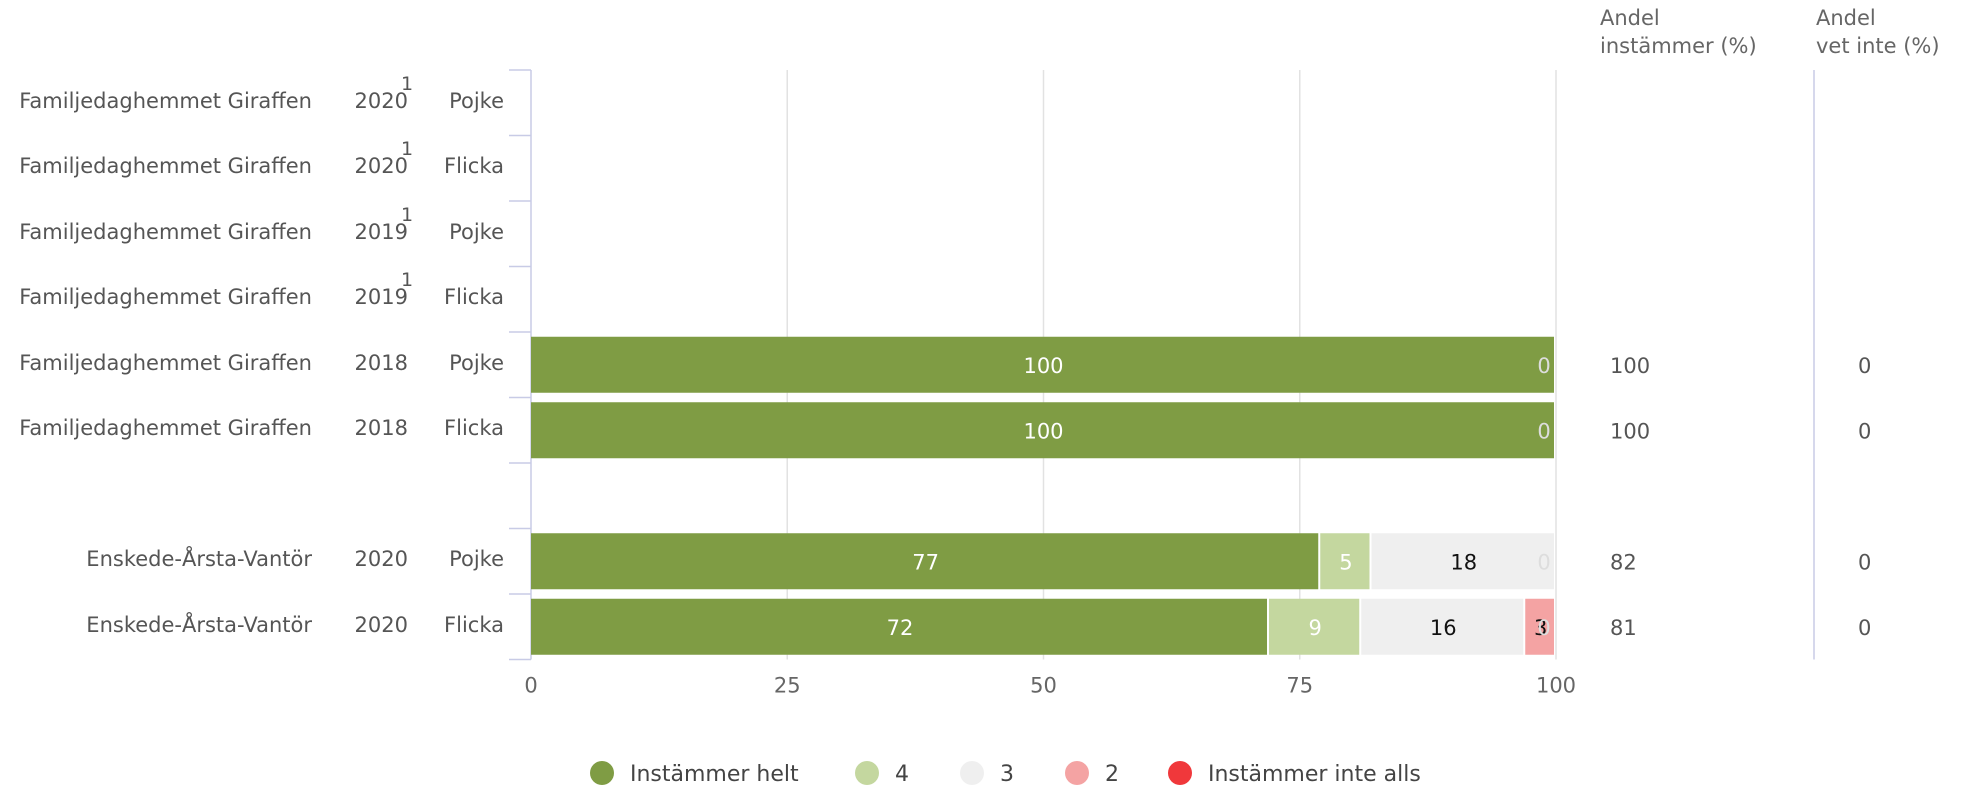 The height and width of the screenshot is (792, 1980). What do you see at coordinates (1678, 32) in the screenshot?
I see `agree-column-header: Andel instämmer (%)` at bounding box center [1678, 32].